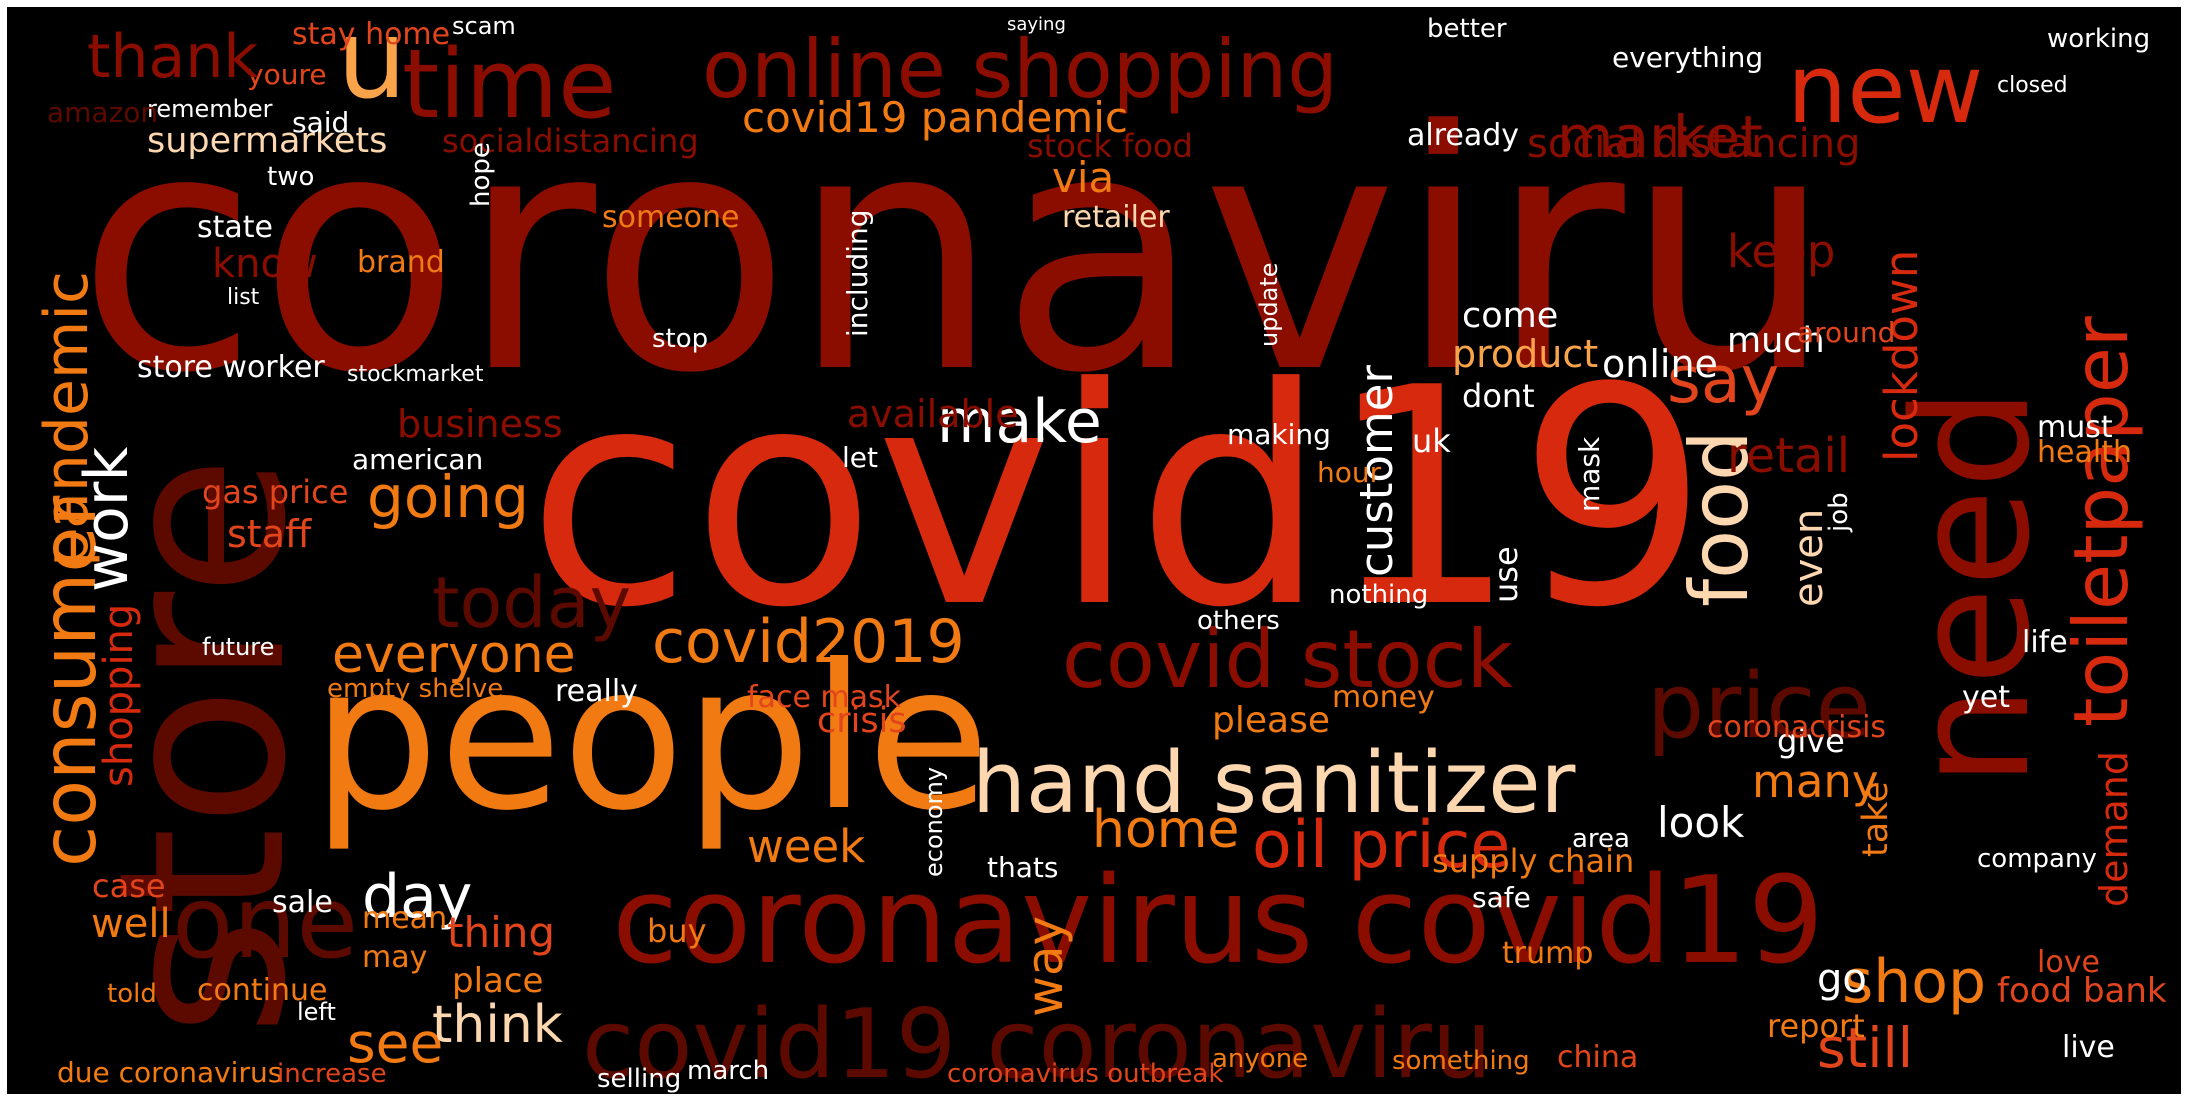 The height and width of the screenshot is (1101, 2188). What do you see at coordinates (1811, 741) in the screenshot?
I see `word-91: give` at bounding box center [1811, 741].